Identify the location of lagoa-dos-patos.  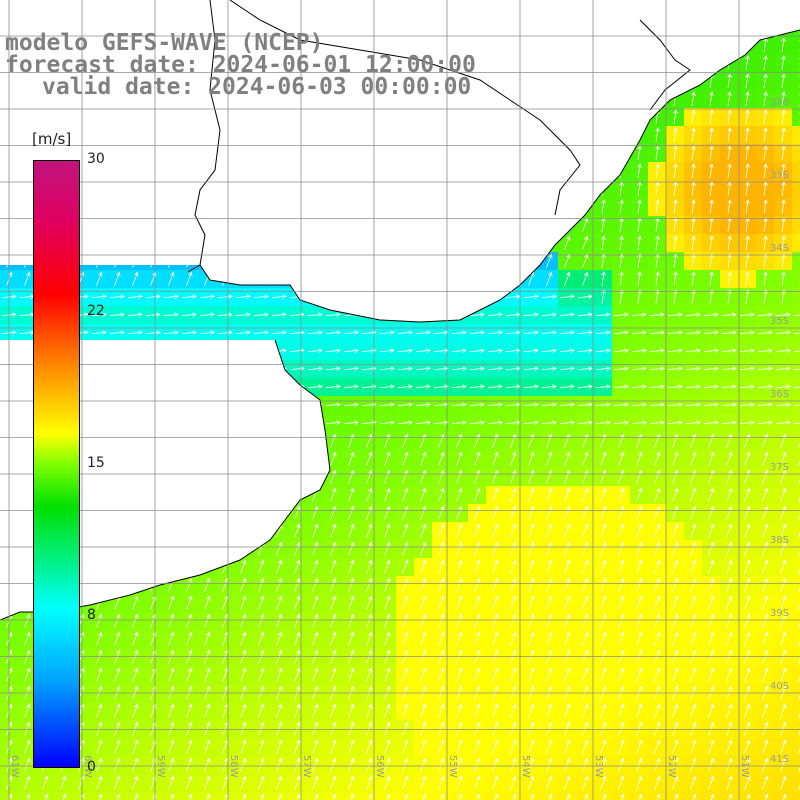
(665, 65).